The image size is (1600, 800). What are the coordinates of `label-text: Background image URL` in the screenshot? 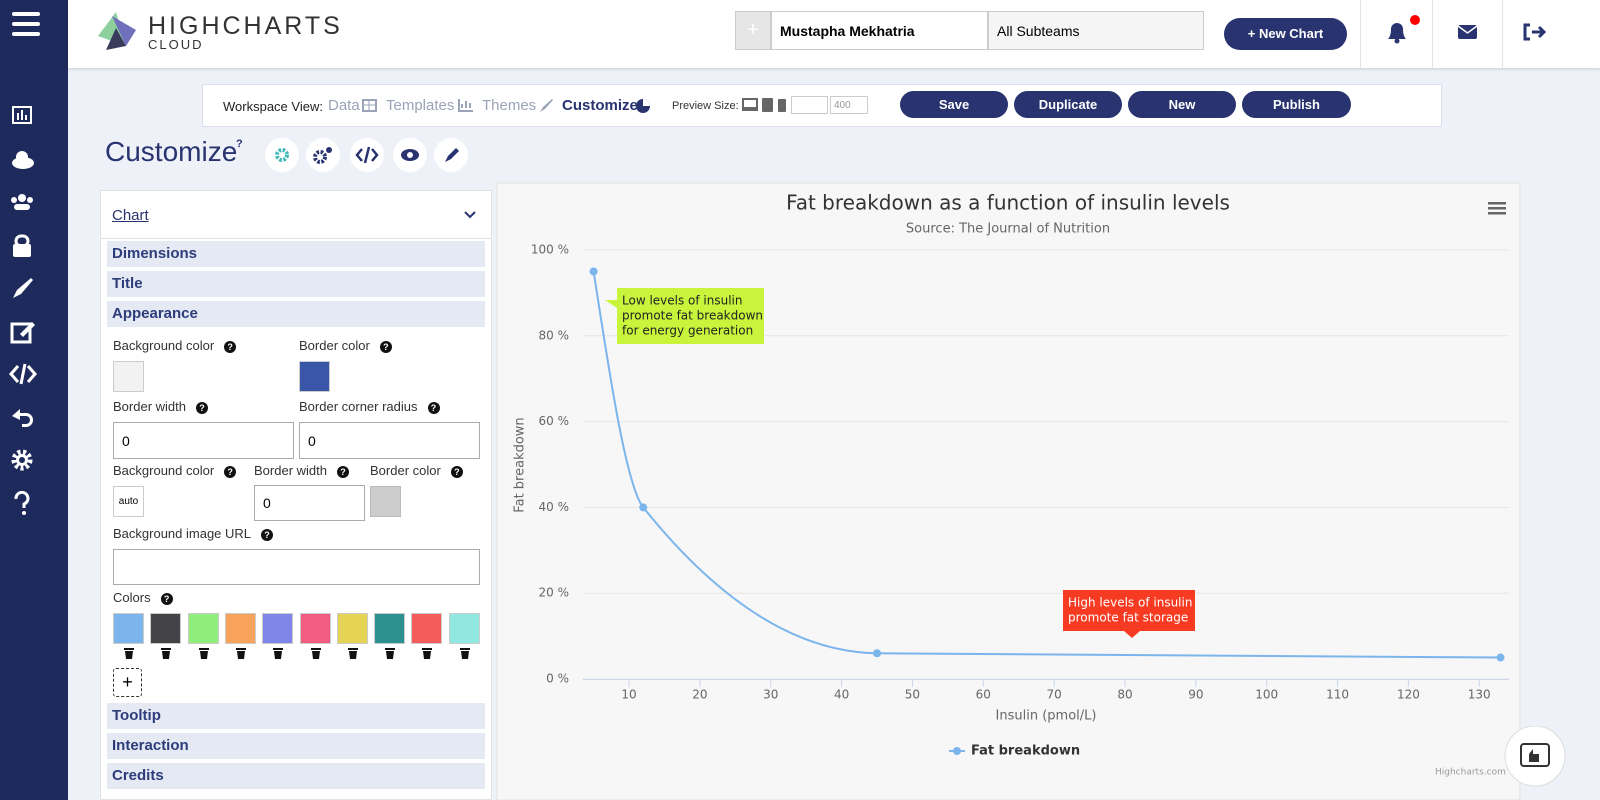 It's located at (182, 533).